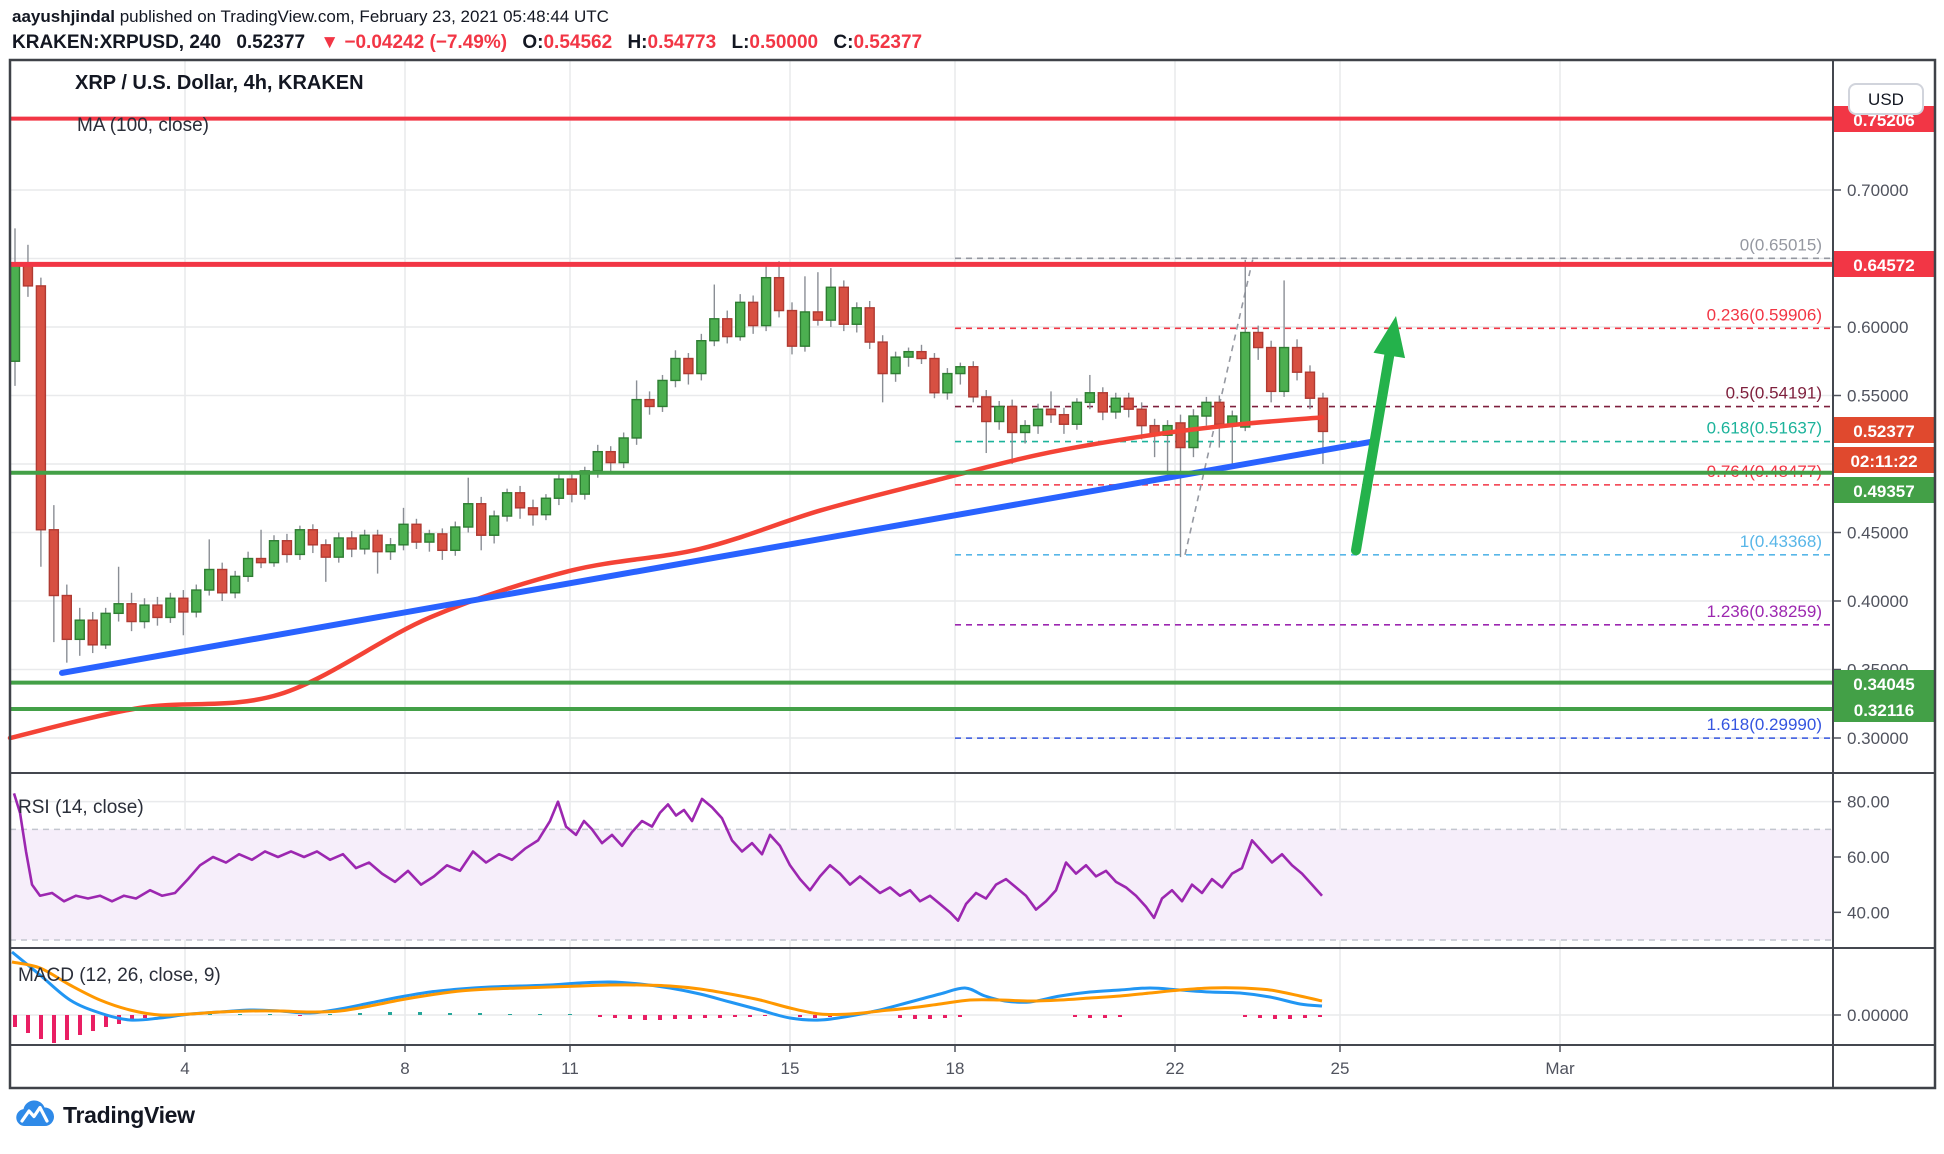 Image resolution: width=1944 pixels, height=1154 pixels. I want to click on tradingview-logo: TradingView, so click(104, 1115).